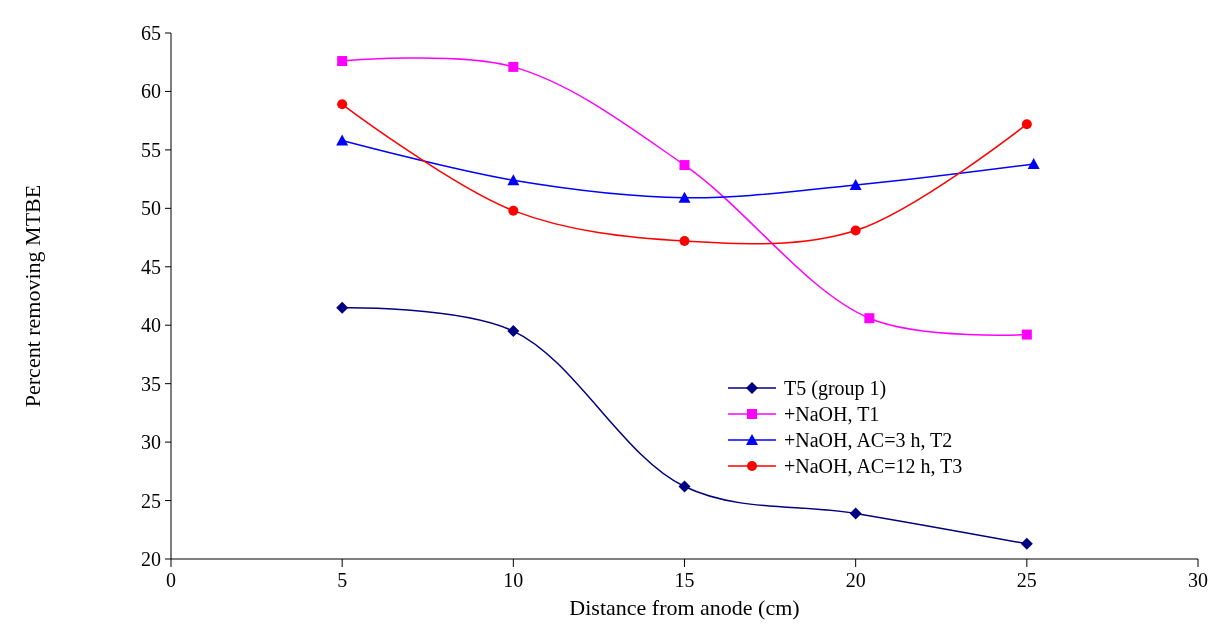 The height and width of the screenshot is (643, 1208). What do you see at coordinates (684, 607) in the screenshot?
I see `x-axis-title: Distance from anode (cm)` at bounding box center [684, 607].